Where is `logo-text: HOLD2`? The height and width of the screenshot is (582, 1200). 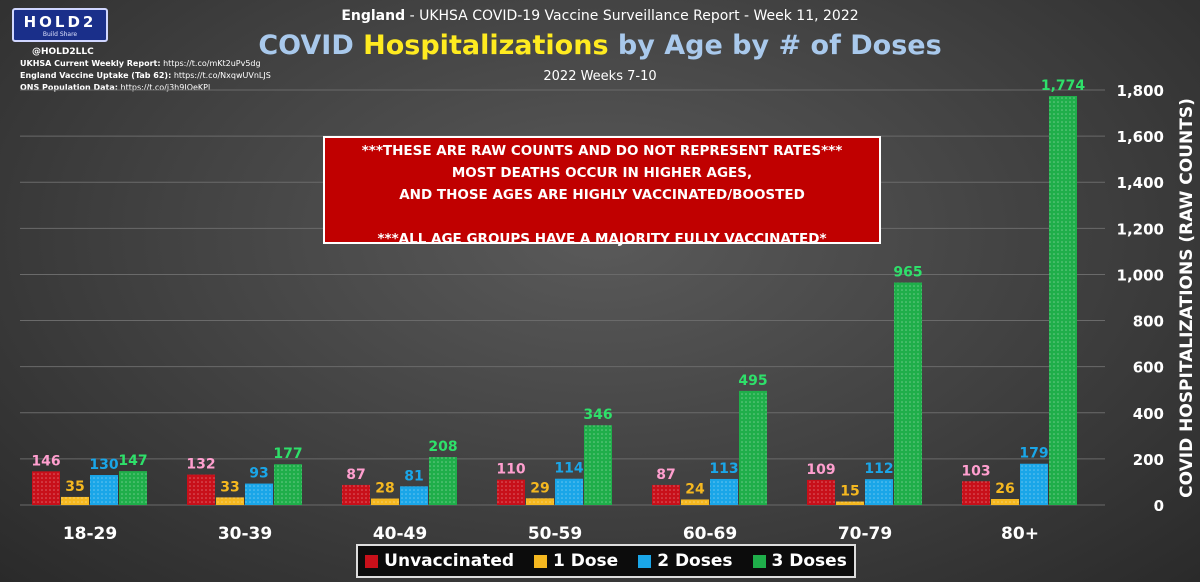
logo-text: HOLD2 is located at coordinates (60, 22).